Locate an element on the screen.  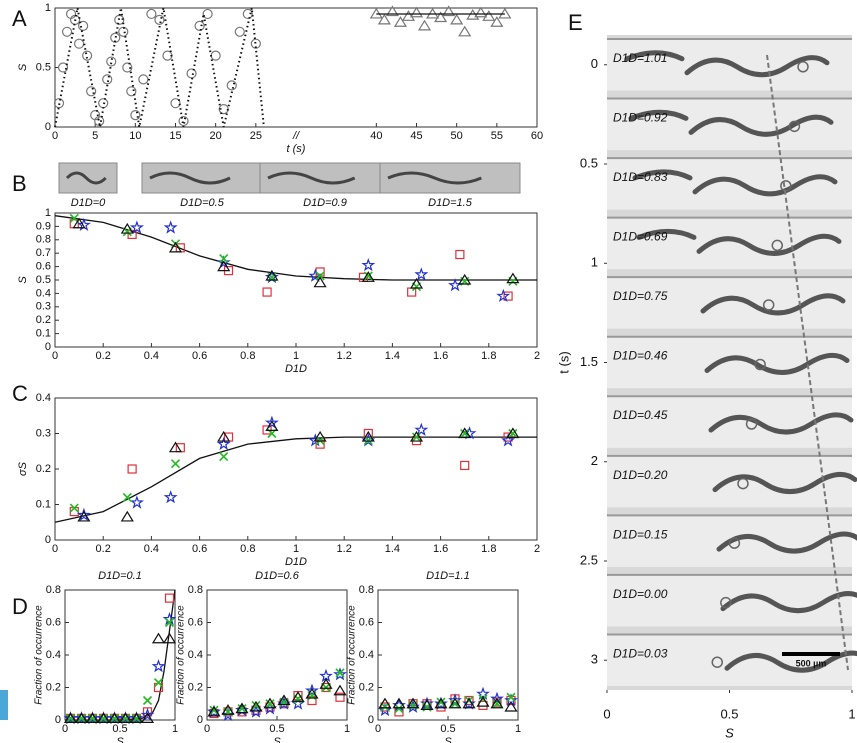
x-tick-label: 1.4 is located at coordinates (392, 549).